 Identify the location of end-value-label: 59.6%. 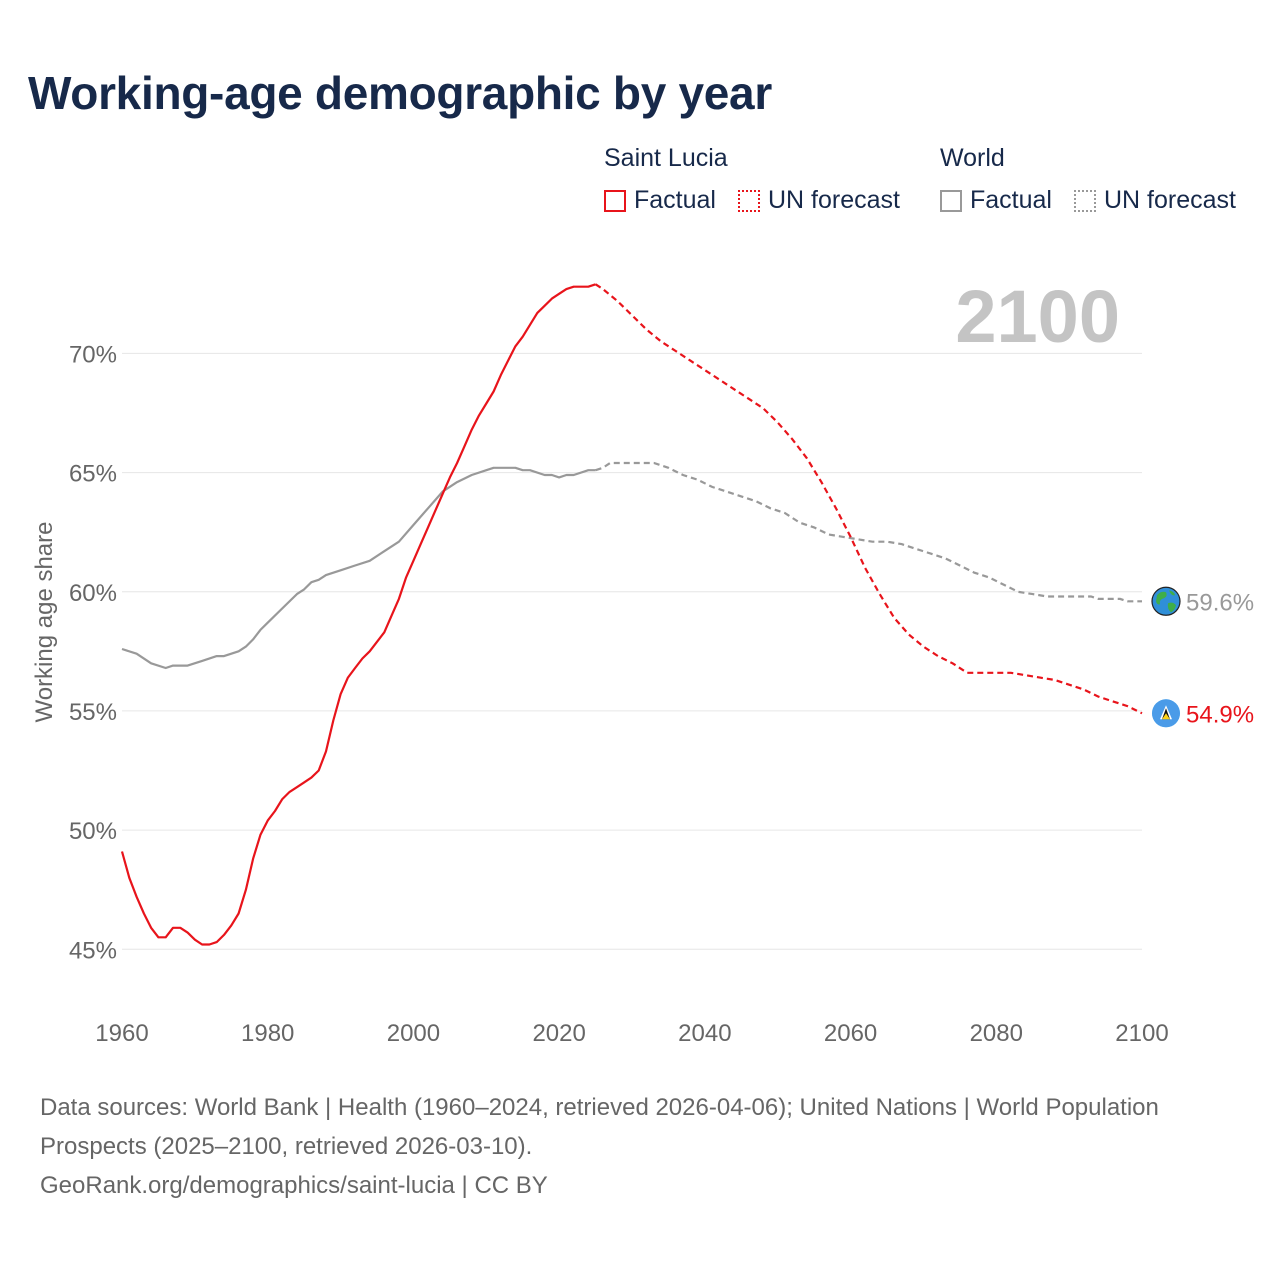
(1220, 602).